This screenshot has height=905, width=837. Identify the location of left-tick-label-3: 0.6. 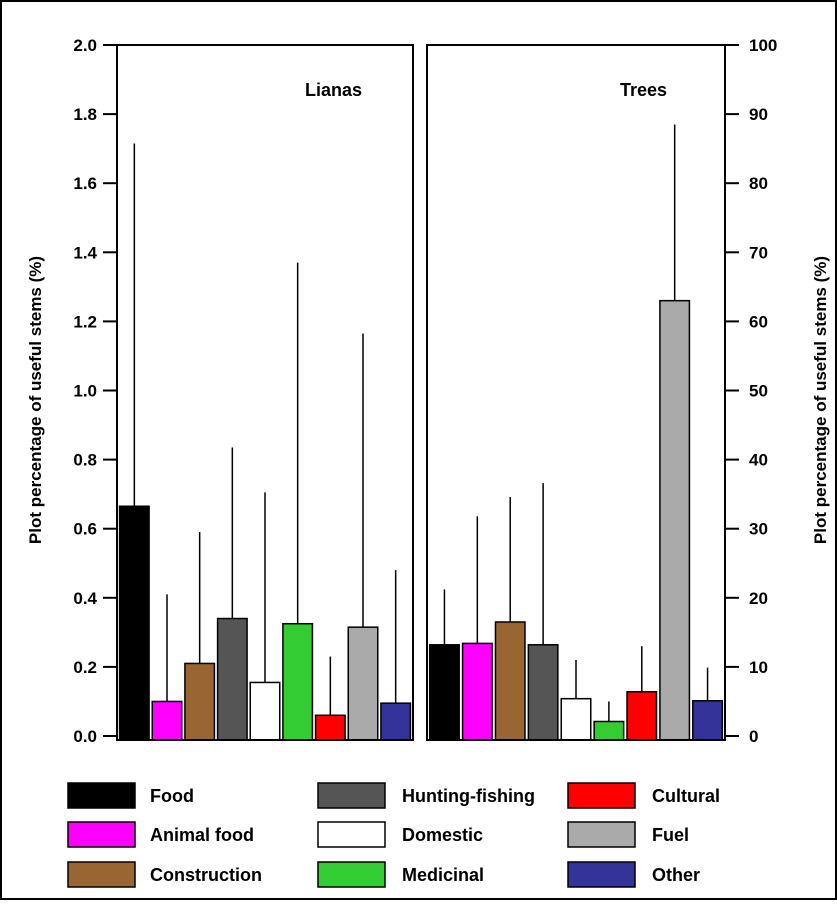
(85, 529).